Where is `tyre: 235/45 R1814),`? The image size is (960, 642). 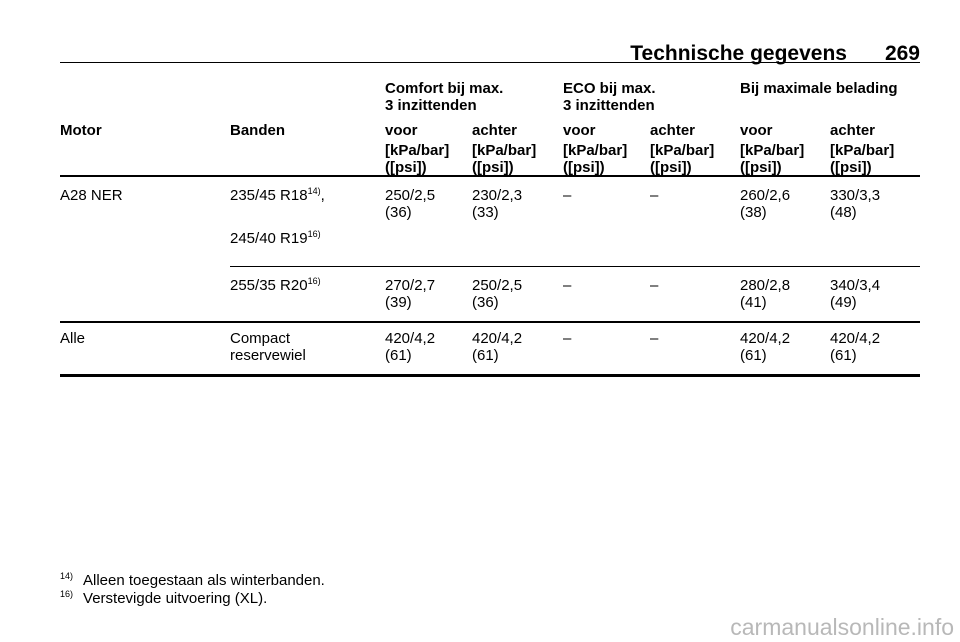
tyre: 235/45 R1814), is located at coordinates (277, 195).